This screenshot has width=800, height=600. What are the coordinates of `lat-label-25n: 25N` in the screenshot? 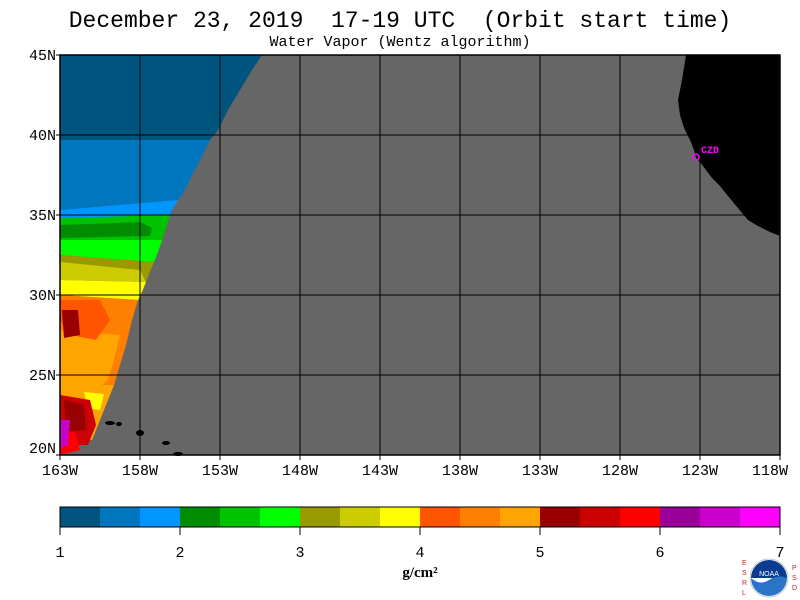 It's located at (42, 376).